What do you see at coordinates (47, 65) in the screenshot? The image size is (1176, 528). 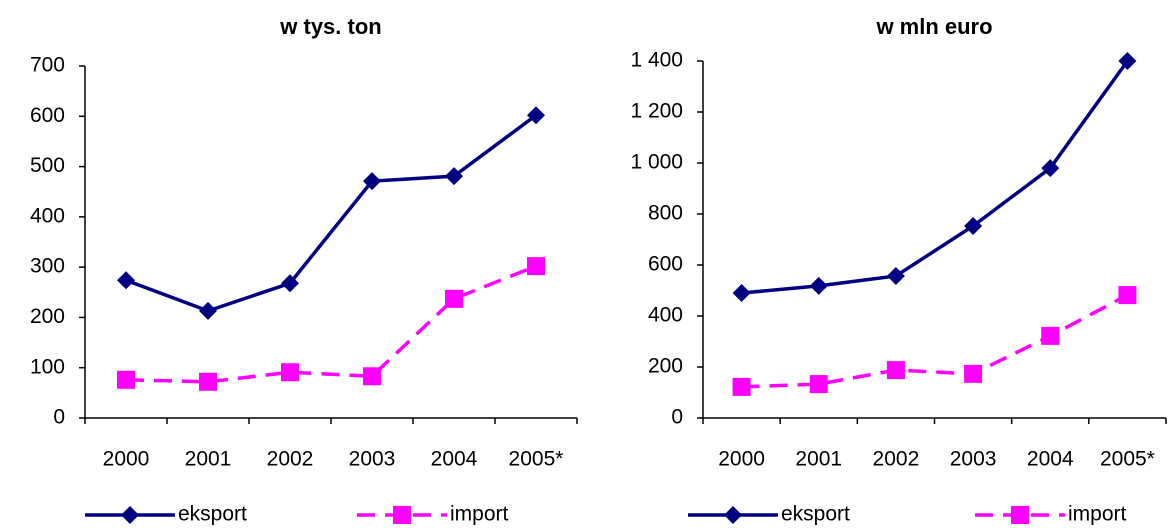 I see `y-tick-label: 700` at bounding box center [47, 65].